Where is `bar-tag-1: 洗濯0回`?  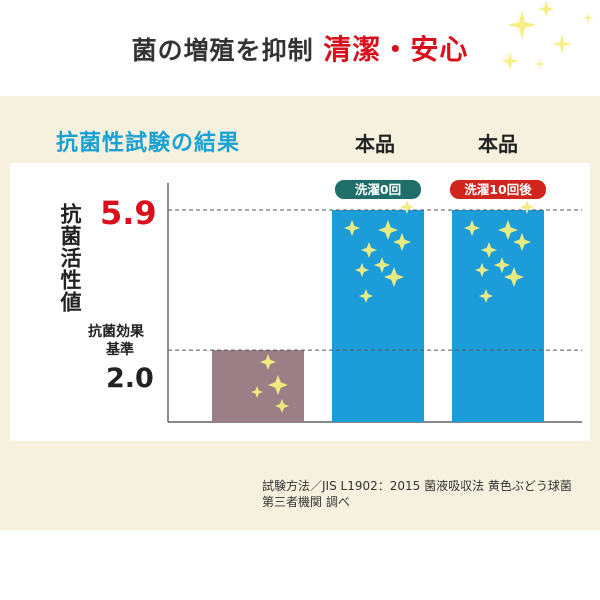 bar-tag-1: 洗濯0回 is located at coordinates (378, 189).